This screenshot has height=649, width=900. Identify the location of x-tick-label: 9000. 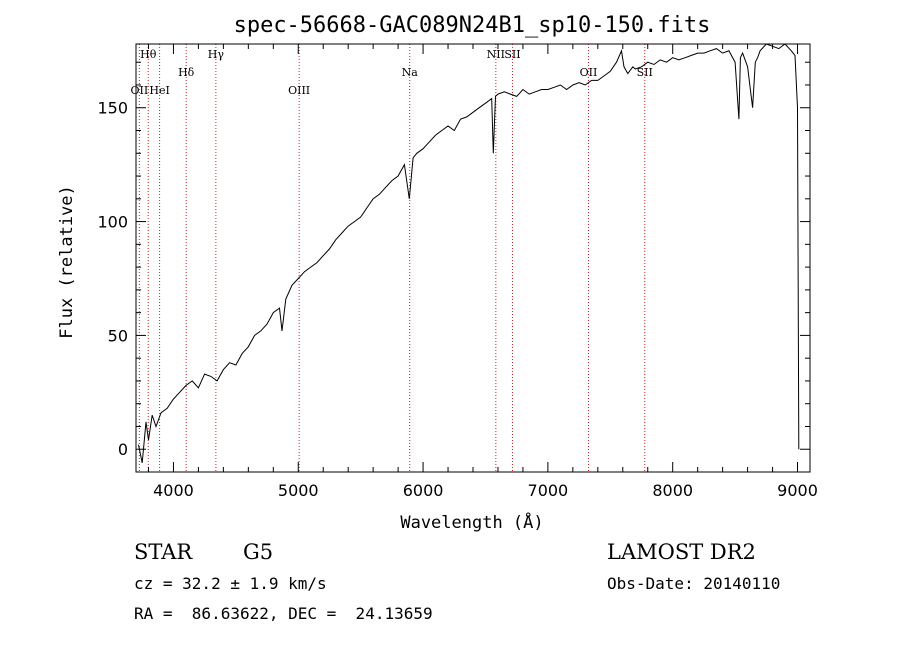
(797, 490).